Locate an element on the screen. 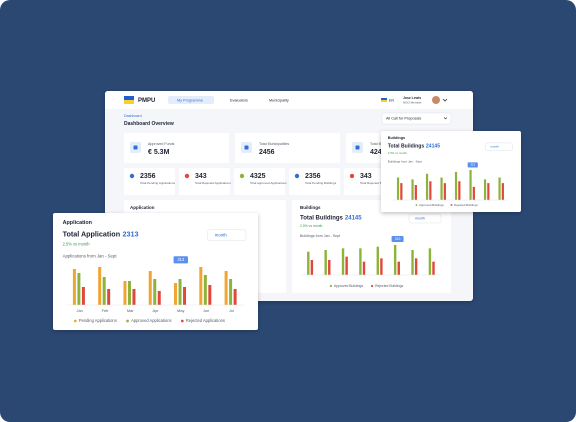 The image size is (576, 422). kpi-label: Total Municipalities is located at coordinates (274, 144).